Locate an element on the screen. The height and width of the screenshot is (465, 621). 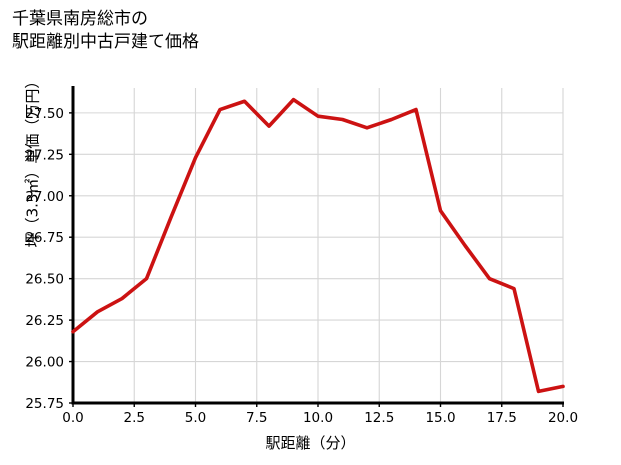
y-axis-label: 坪（3.3㎡）単価（万円） is located at coordinates (32, 160).